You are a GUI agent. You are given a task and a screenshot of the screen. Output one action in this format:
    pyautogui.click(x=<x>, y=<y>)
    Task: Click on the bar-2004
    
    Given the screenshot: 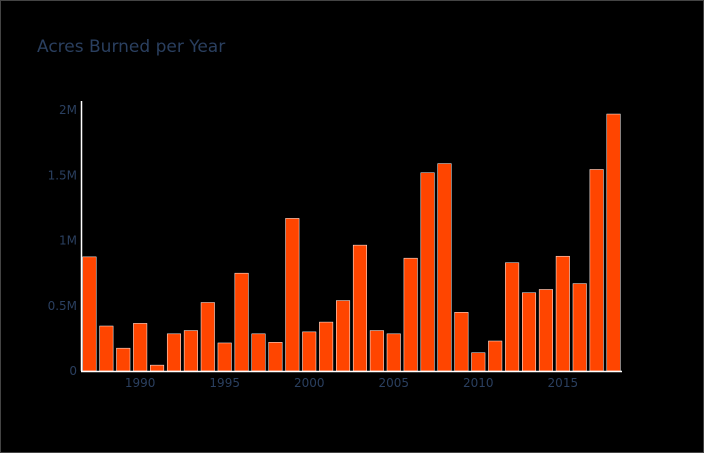 What is the action you would take?
    pyautogui.click(x=376, y=351)
    